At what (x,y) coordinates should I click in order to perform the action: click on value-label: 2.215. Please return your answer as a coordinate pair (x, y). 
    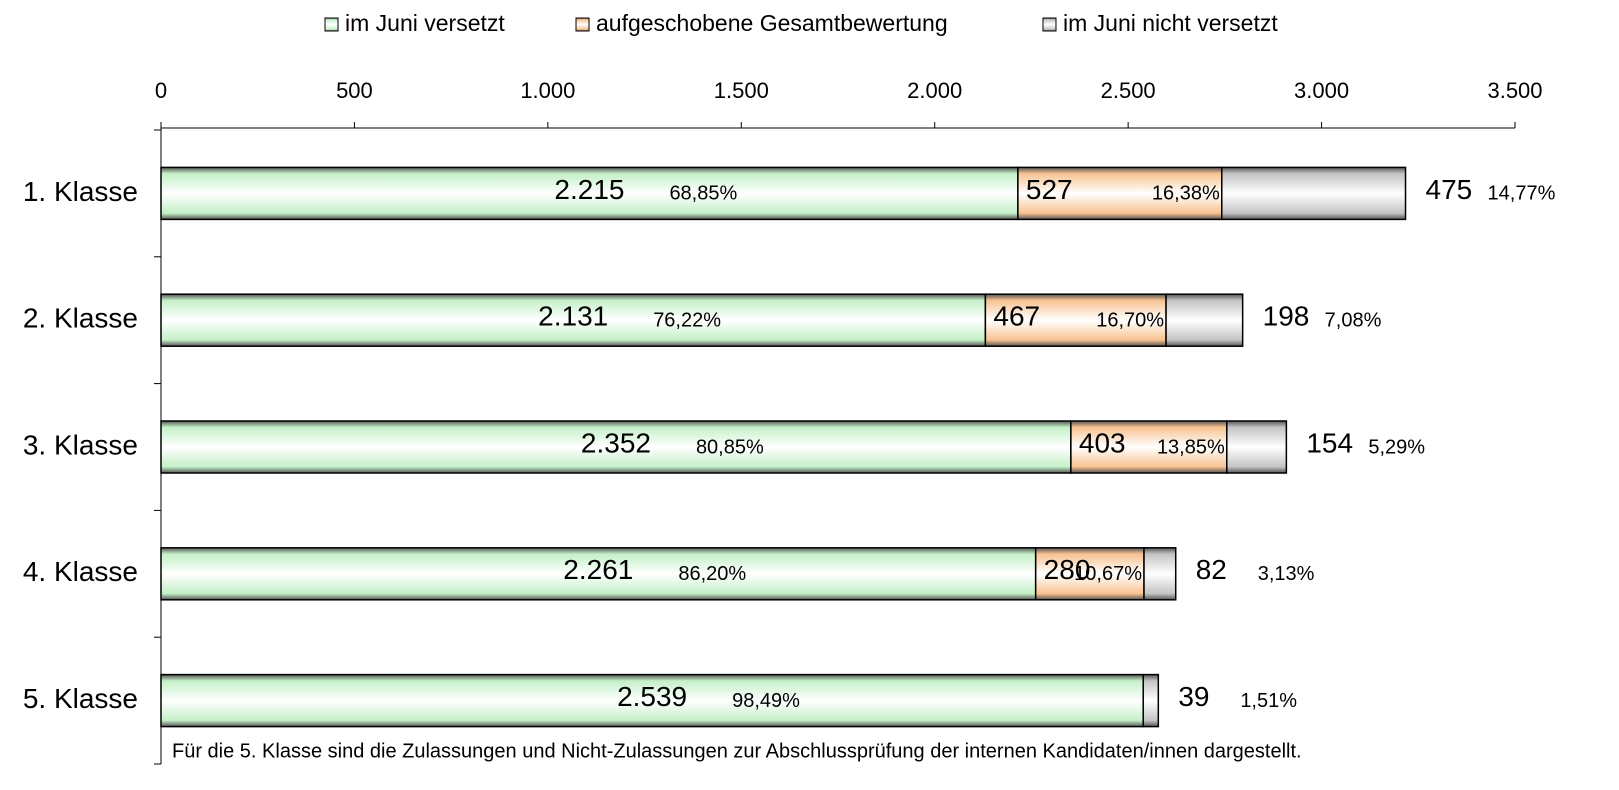
    Looking at the image, I should click on (589, 189).